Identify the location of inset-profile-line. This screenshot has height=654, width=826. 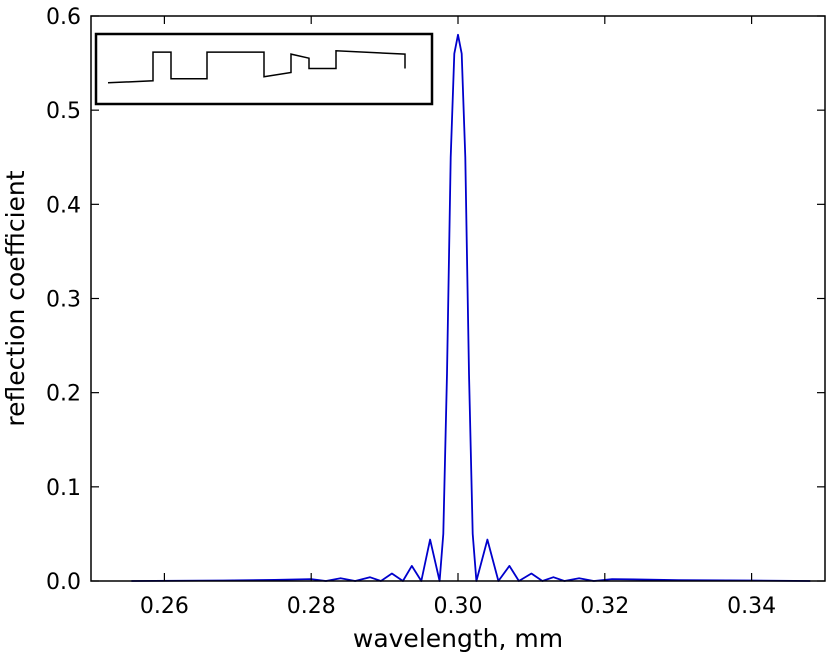
(256, 67).